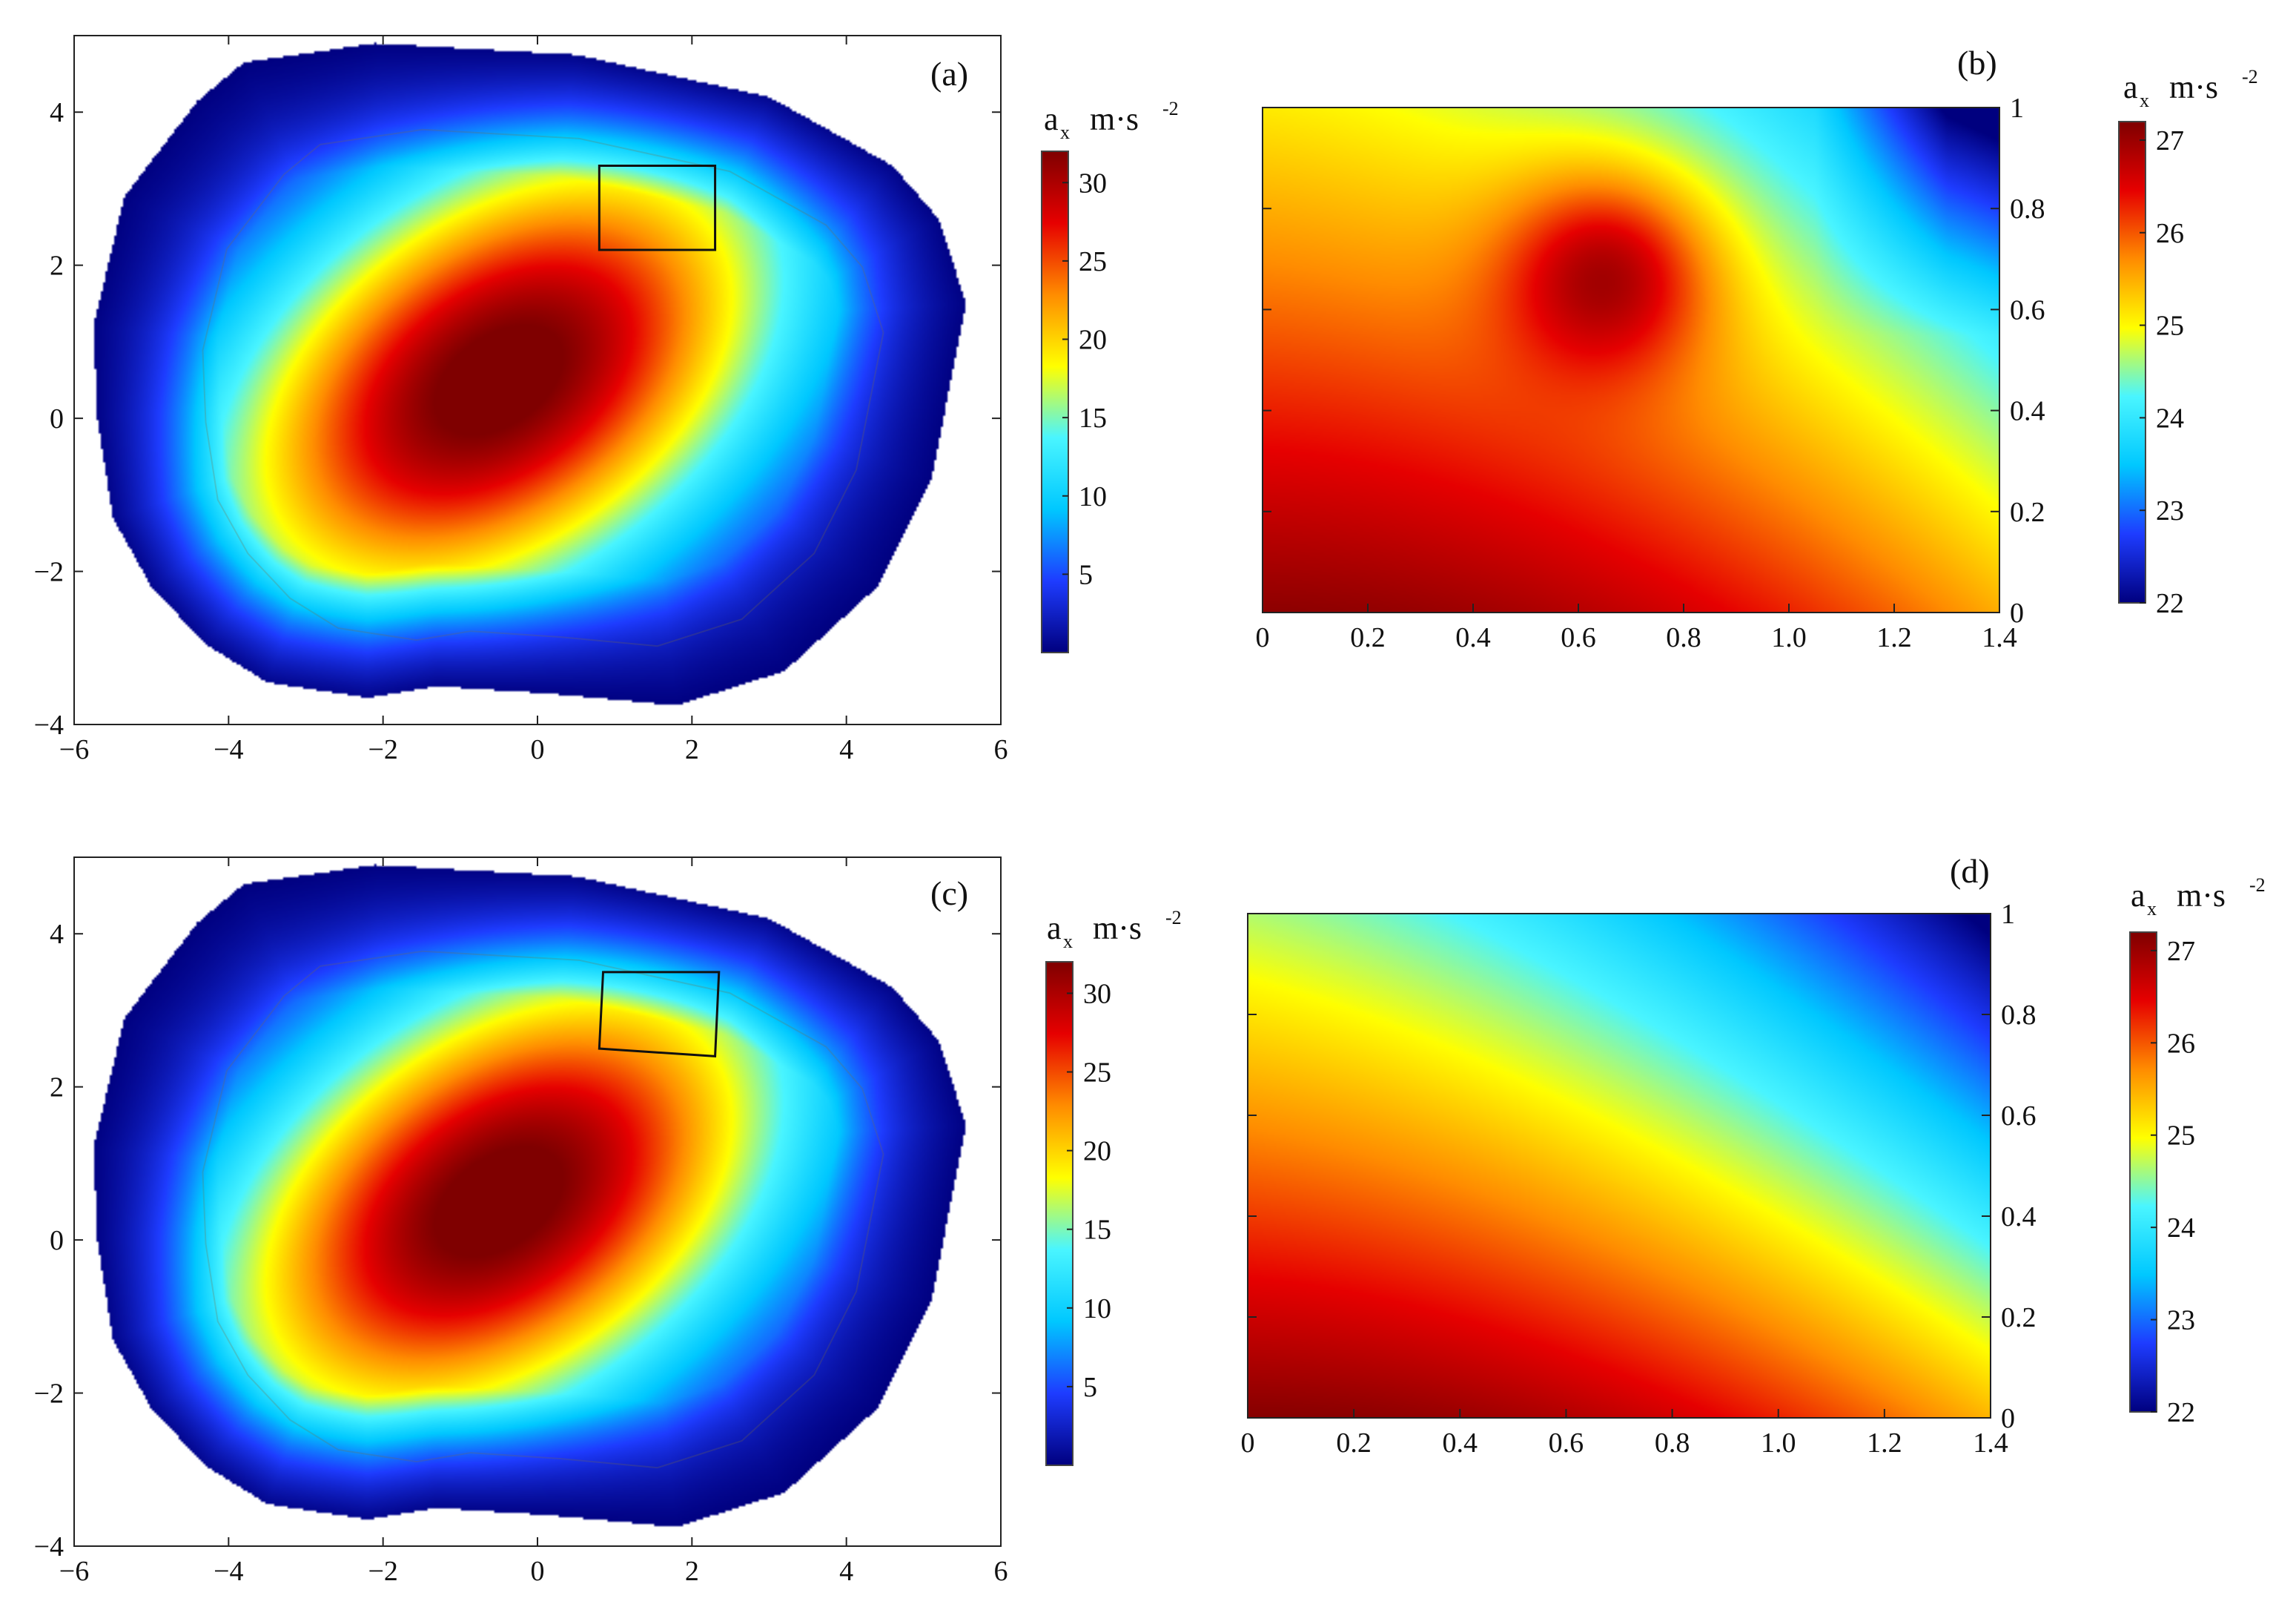 The image size is (2296, 1624). Describe the element at coordinates (1619, 1166) in the screenshot. I see `heatmap-d` at that location.